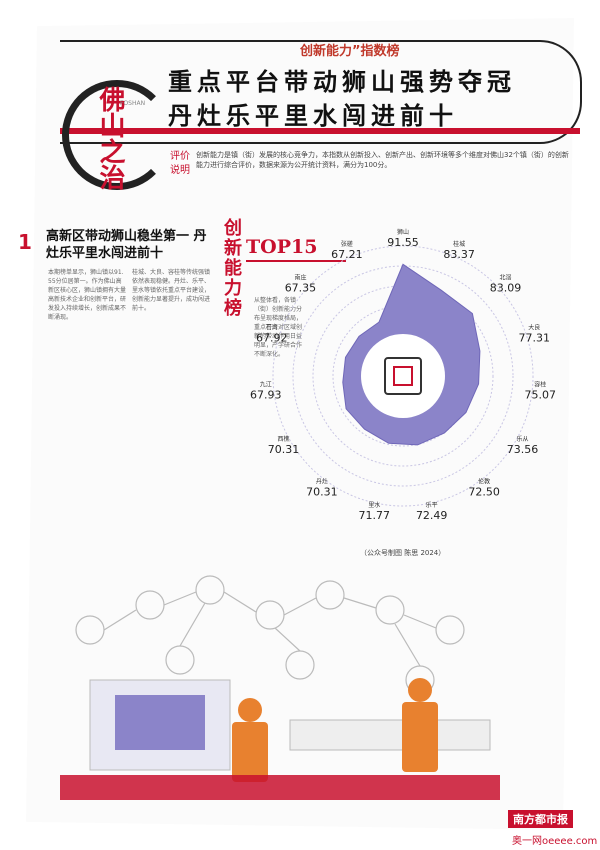  What do you see at coordinates (540, 384) in the screenshot?
I see `radar-category-label: 容桂` at bounding box center [540, 384].